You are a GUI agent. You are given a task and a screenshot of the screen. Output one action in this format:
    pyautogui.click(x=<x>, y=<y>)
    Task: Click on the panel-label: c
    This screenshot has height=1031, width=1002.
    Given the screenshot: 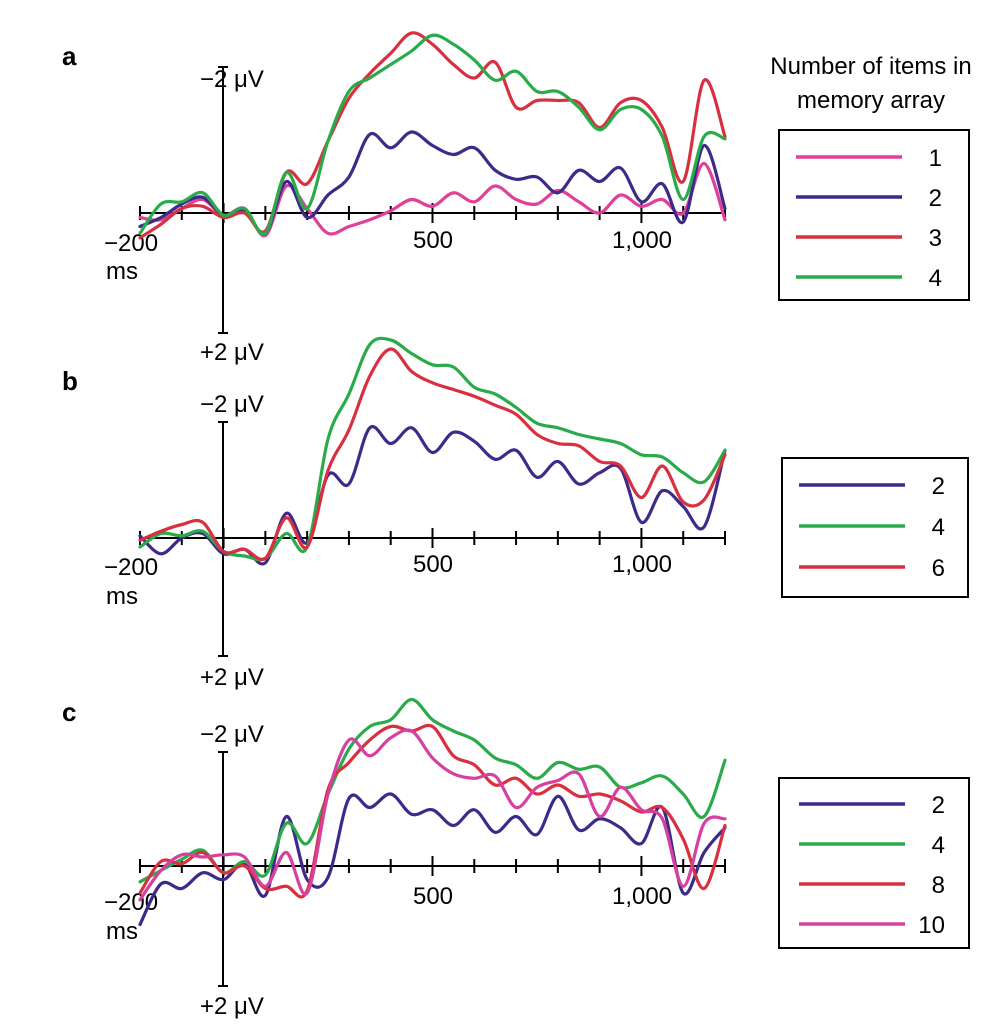 What is the action you would take?
    pyautogui.click(x=69, y=712)
    